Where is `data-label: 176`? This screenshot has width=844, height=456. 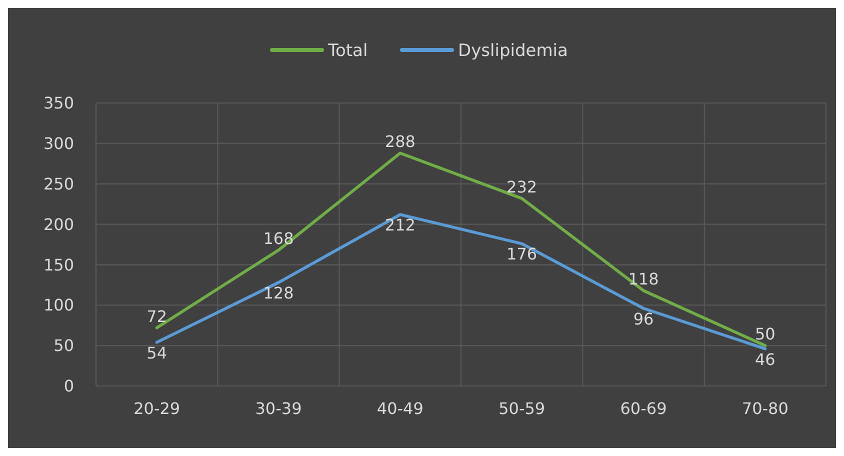
data-label: 176 is located at coordinates (522, 254).